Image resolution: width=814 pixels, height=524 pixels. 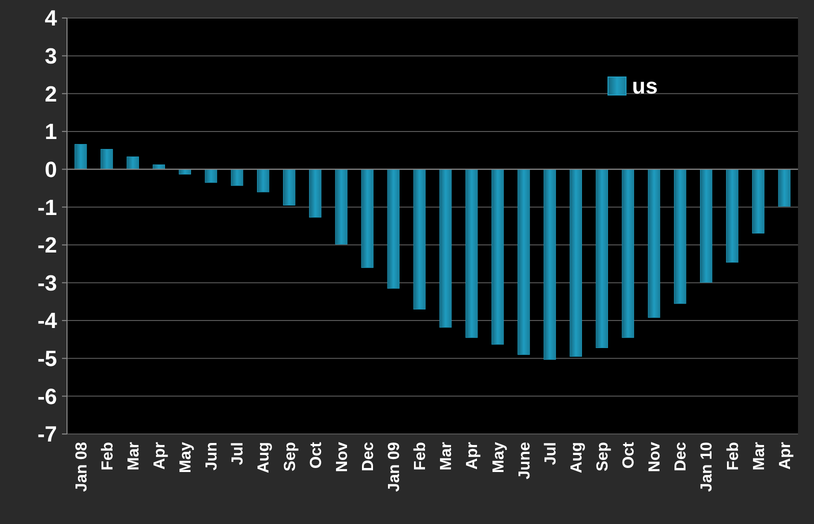 I want to click on y-tick-label: 4, so click(x=51, y=18).